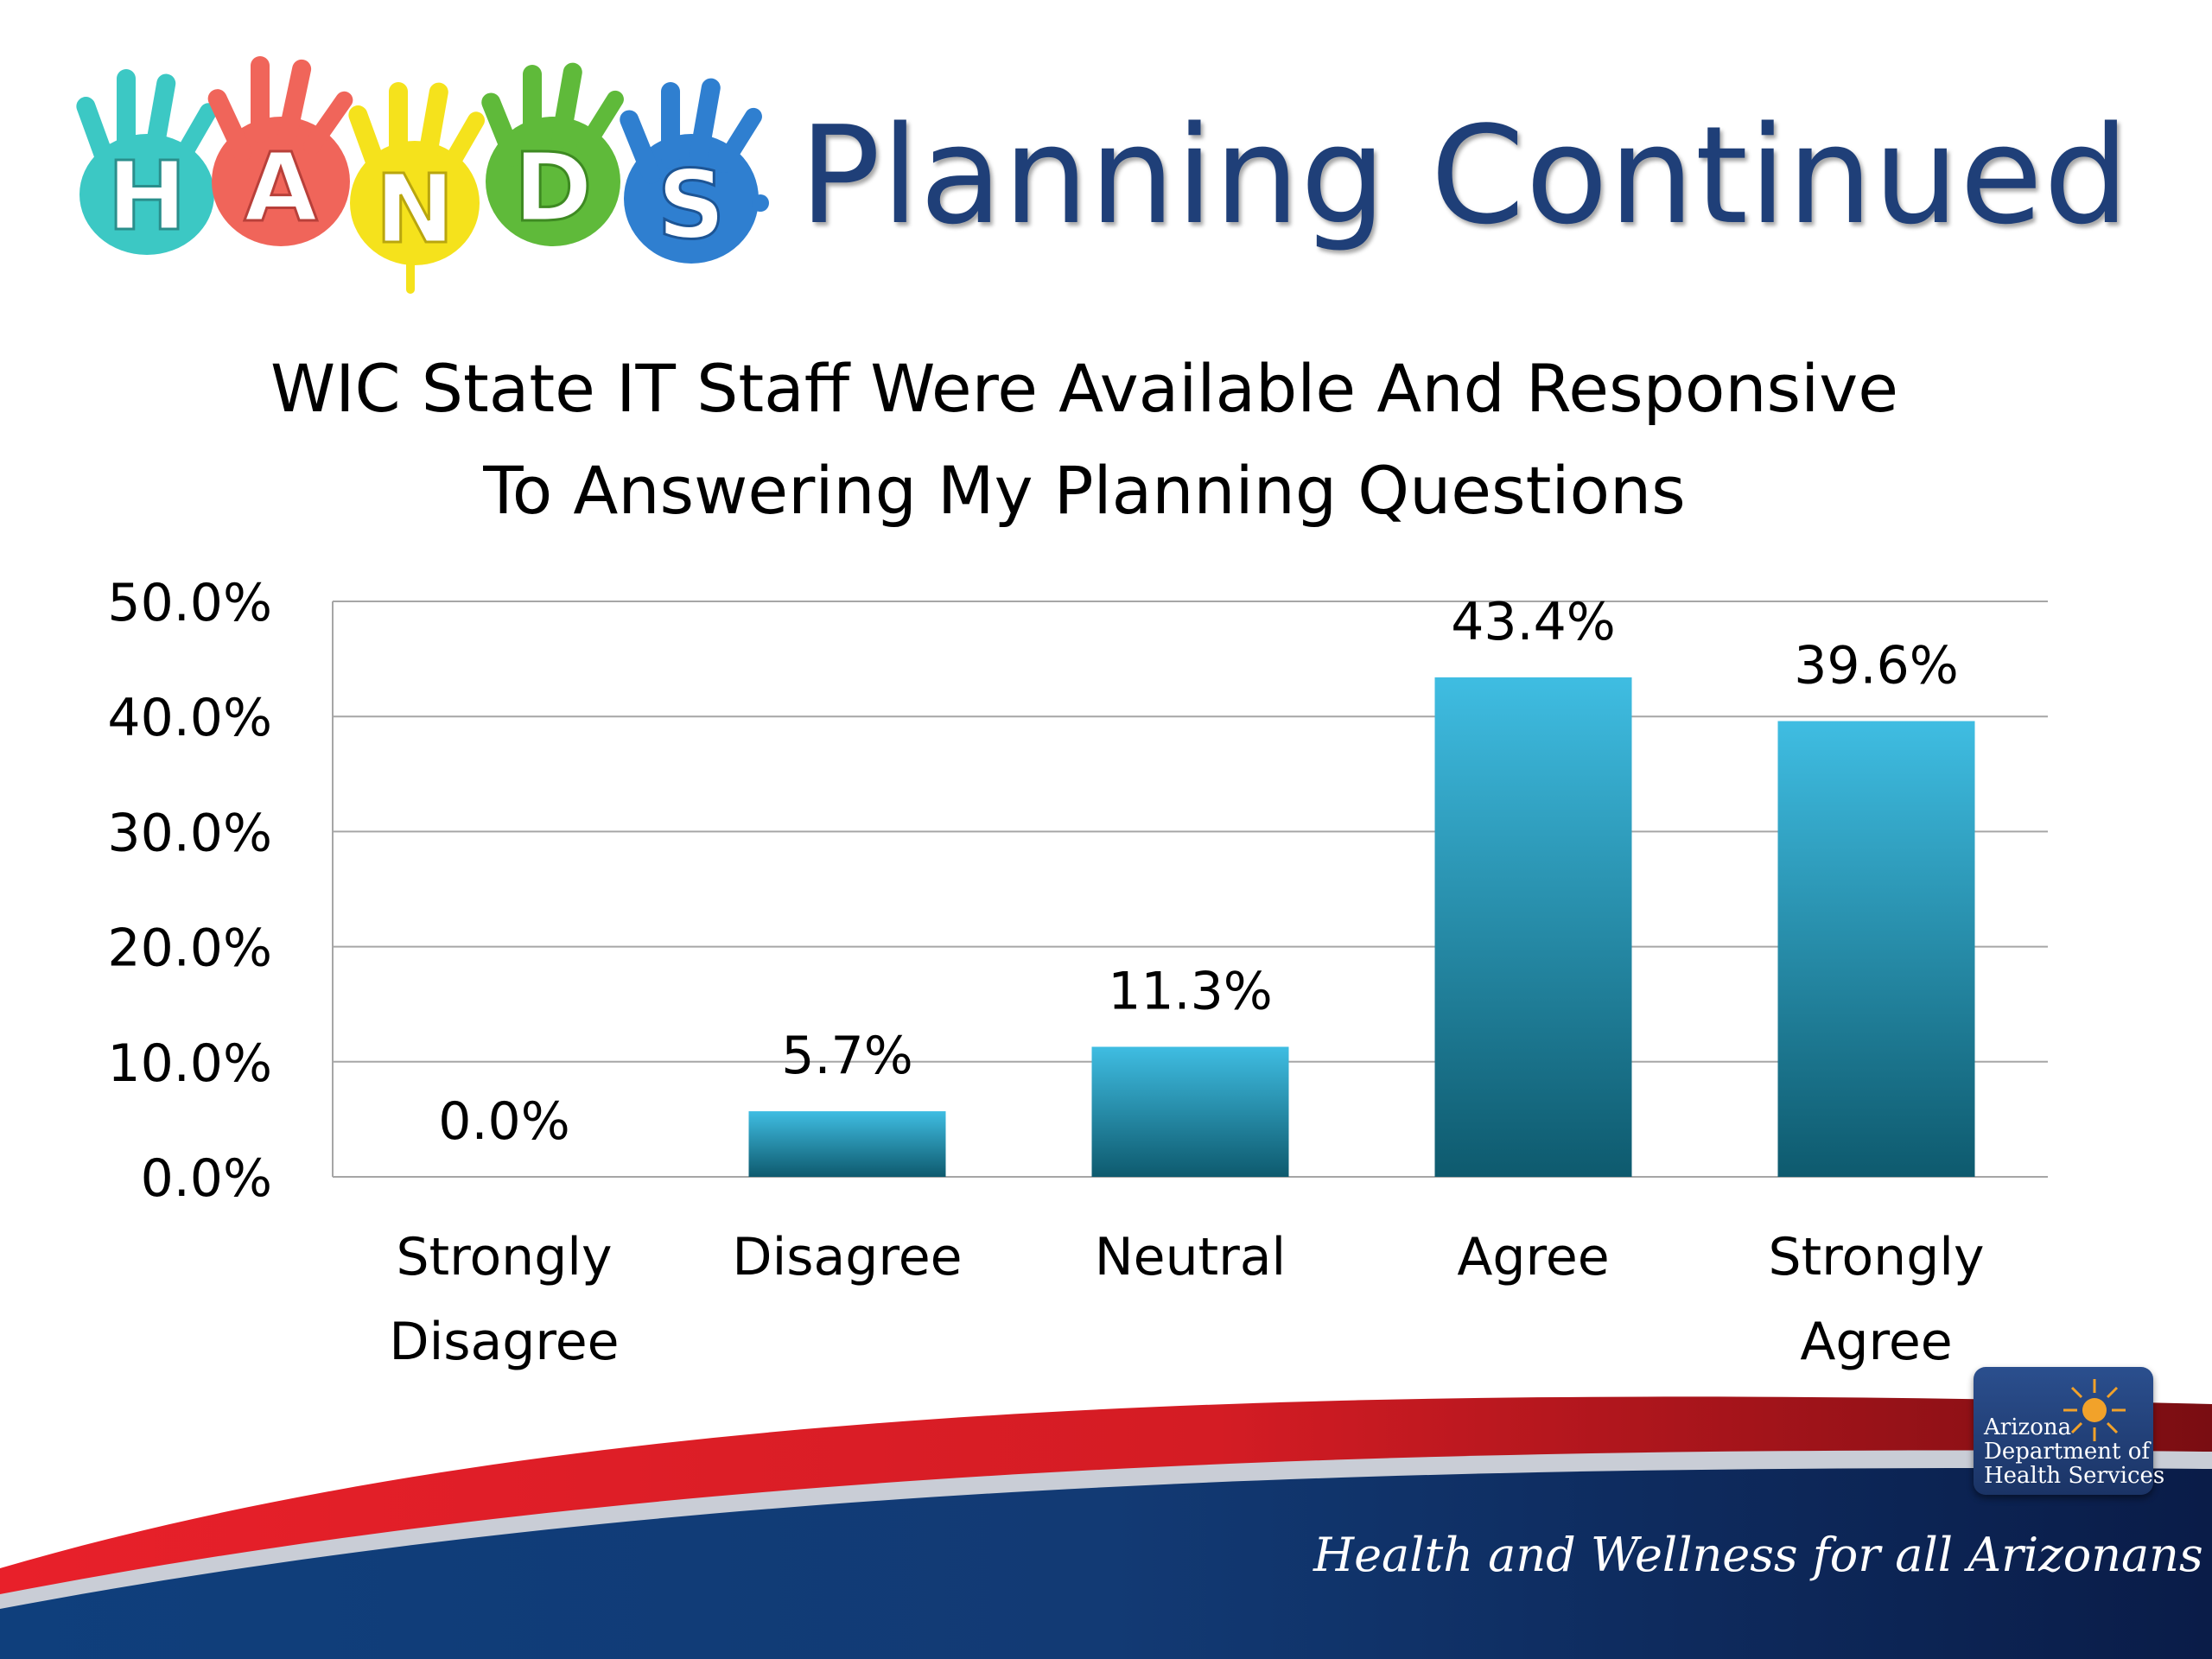  I want to click on y-axis-tick-labels: 0.0% 10.0% 20.0% 30.0% 40.0% 50.0%, so click(189, 891).